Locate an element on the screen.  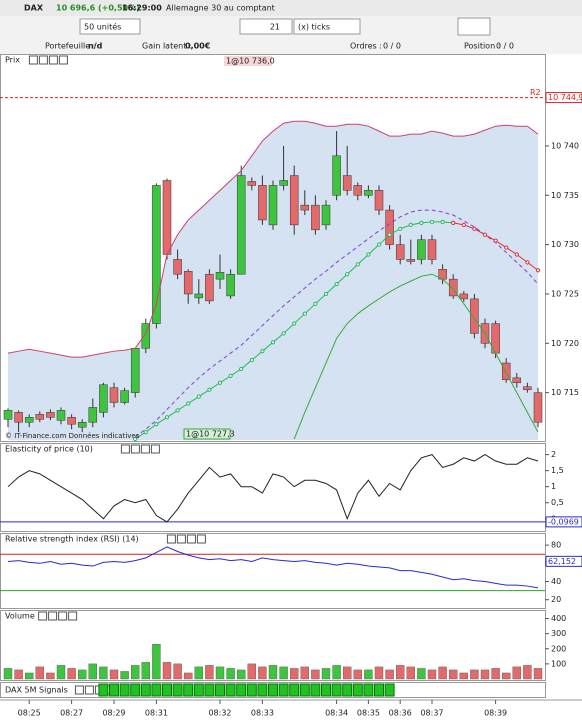
ticks-count: 21 is located at coordinates (275, 27).